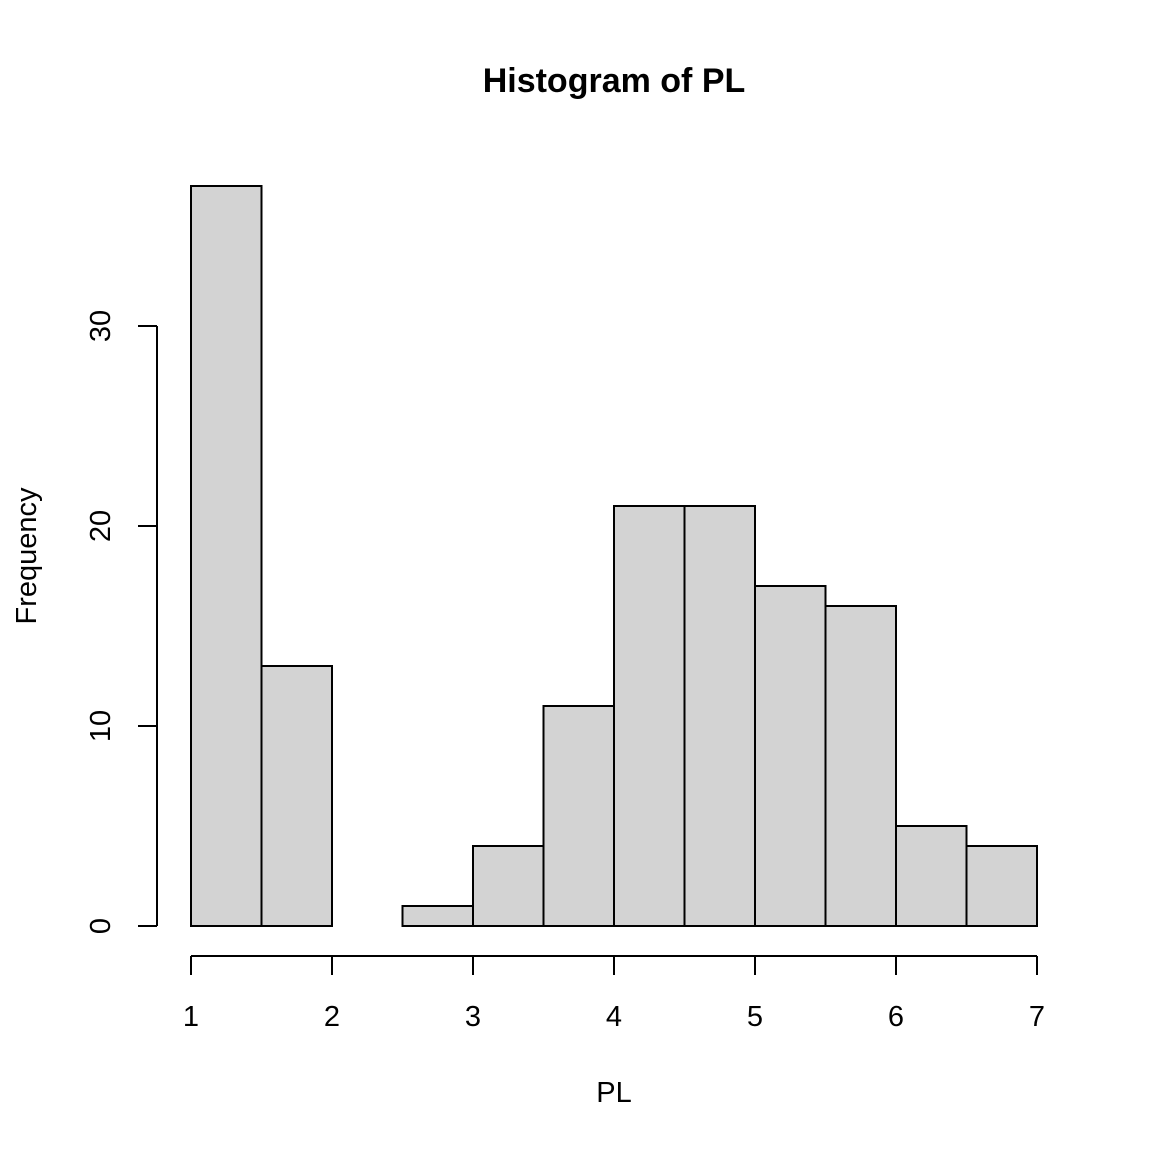  Describe the element at coordinates (614, 994) in the screenshot. I see `x-axis: 1 2 3 4 5 6 7` at that location.